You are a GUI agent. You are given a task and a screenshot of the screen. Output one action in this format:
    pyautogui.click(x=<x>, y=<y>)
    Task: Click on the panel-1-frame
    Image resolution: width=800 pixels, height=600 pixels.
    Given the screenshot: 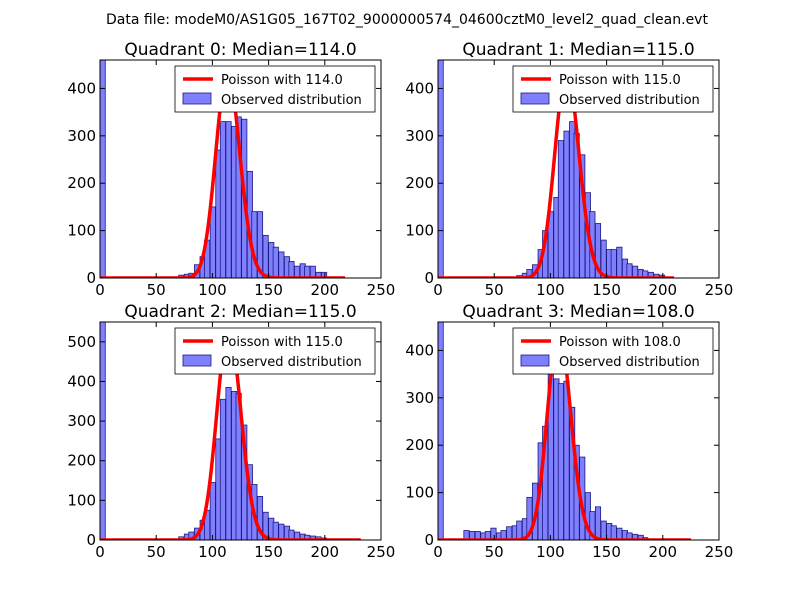 What is the action you would take?
    pyautogui.click(x=578, y=169)
    